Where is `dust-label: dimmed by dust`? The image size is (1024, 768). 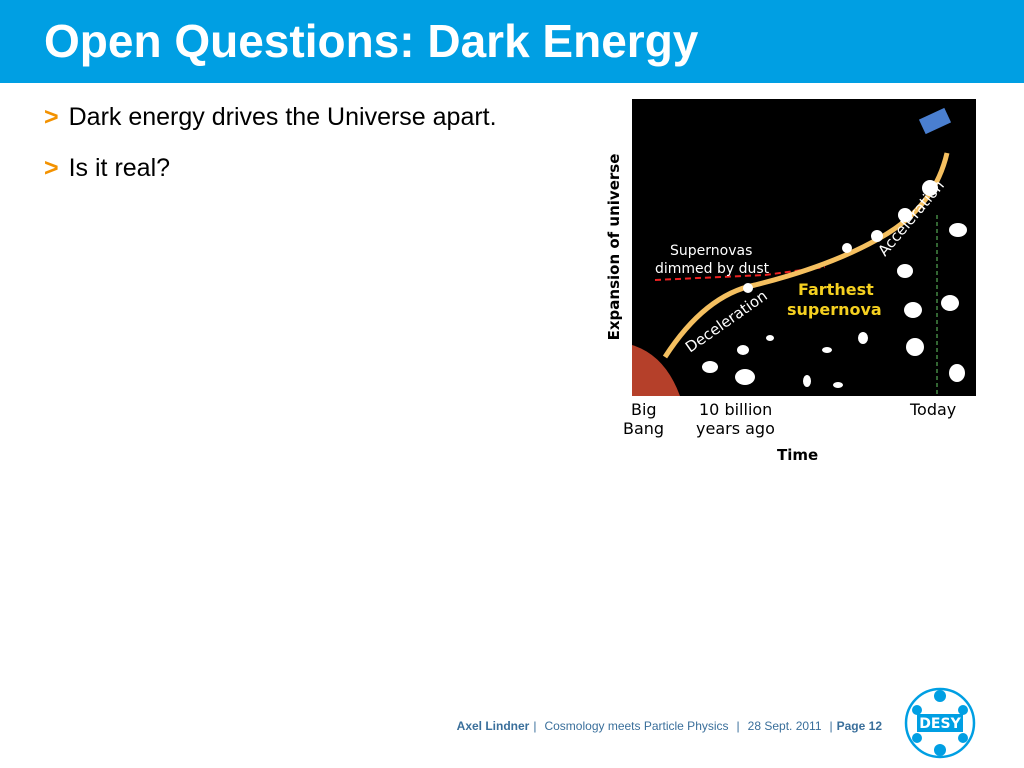 dust-label: dimmed by dust is located at coordinates (712, 269).